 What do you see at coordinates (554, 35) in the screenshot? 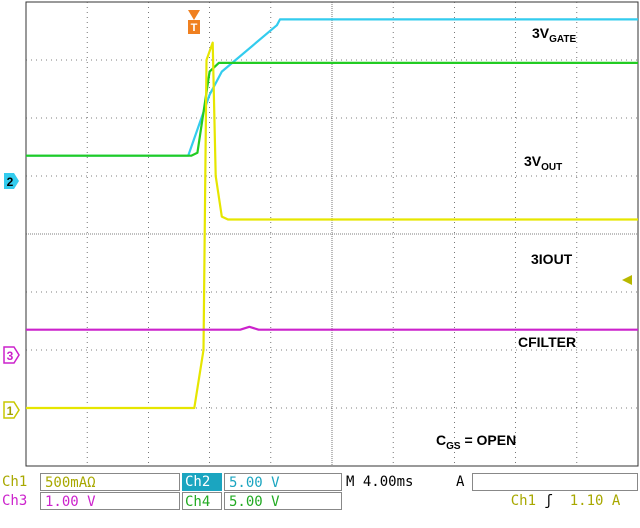
I see `label-3v-gate: 3VGATE` at bounding box center [554, 35].